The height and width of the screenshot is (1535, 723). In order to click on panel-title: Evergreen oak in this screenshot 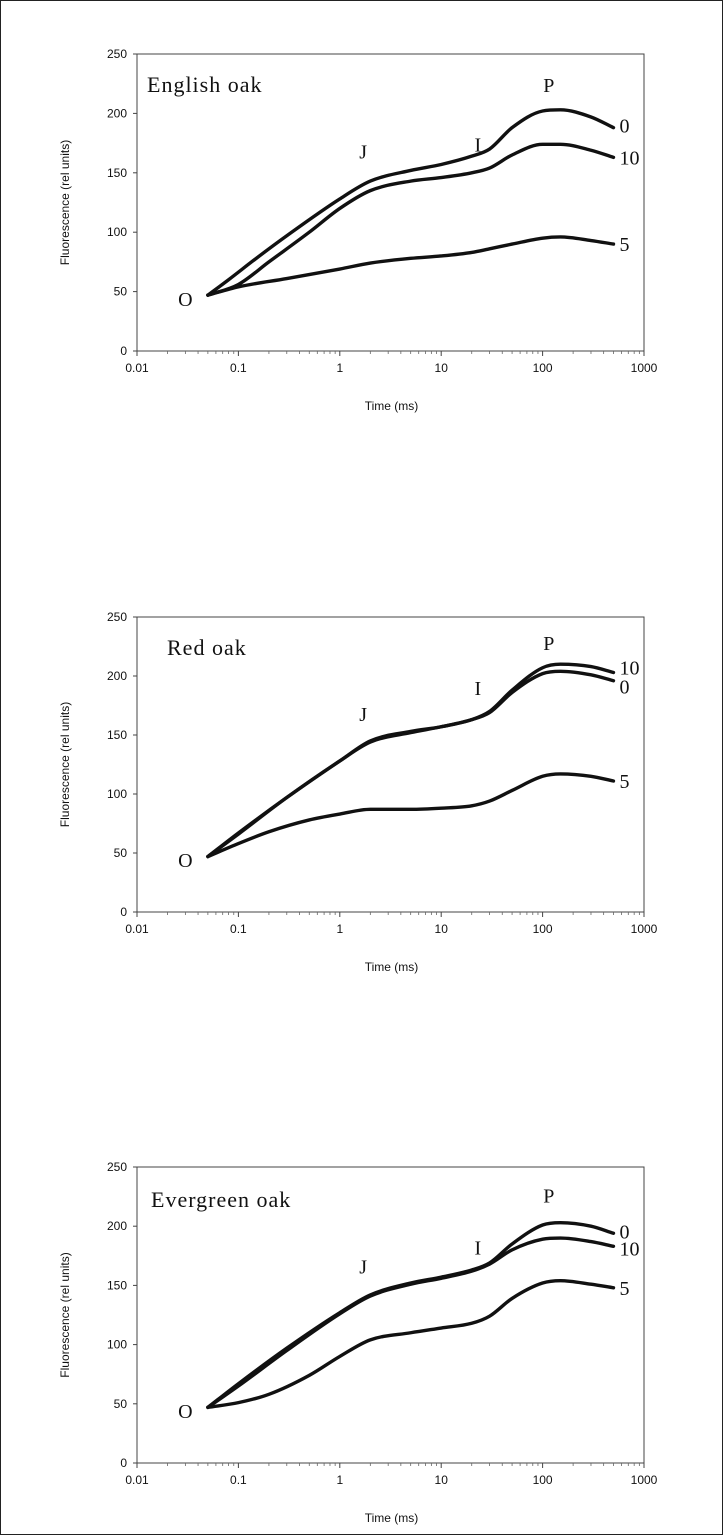, I will do `click(221, 1199)`.